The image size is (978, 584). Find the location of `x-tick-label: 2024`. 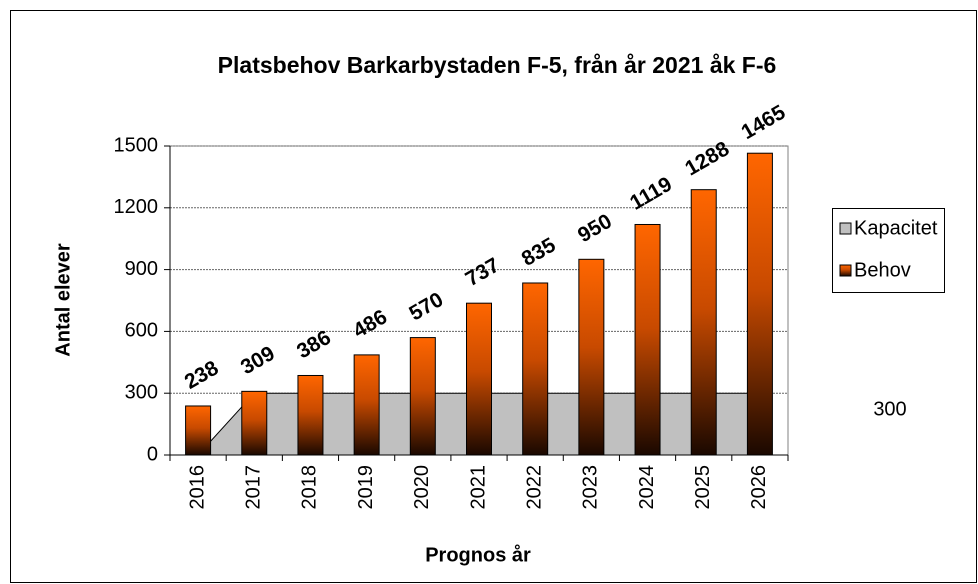

x-tick-label: 2024 is located at coordinates (647, 487).